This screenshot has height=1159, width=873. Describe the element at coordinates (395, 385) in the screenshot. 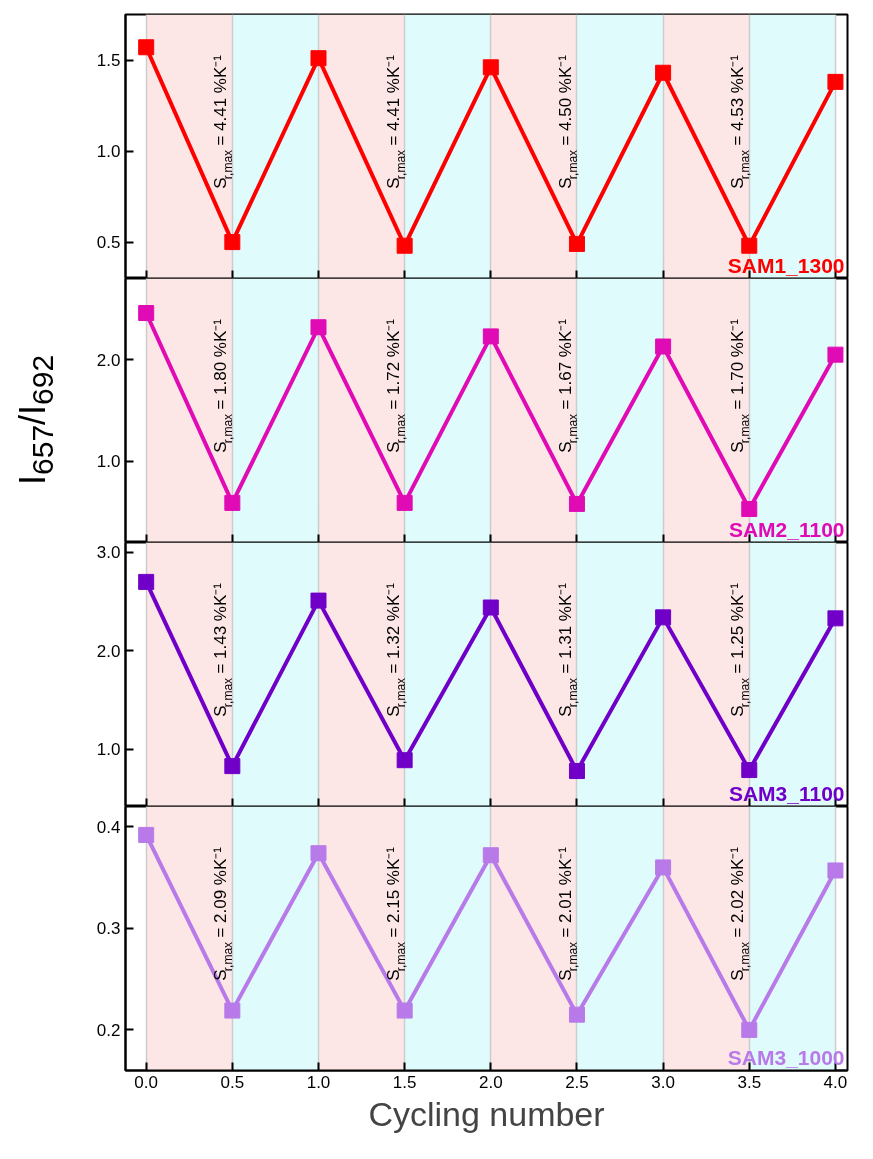

I see `annotation: Sr,max = 1.72 %K⁻¹` at that location.